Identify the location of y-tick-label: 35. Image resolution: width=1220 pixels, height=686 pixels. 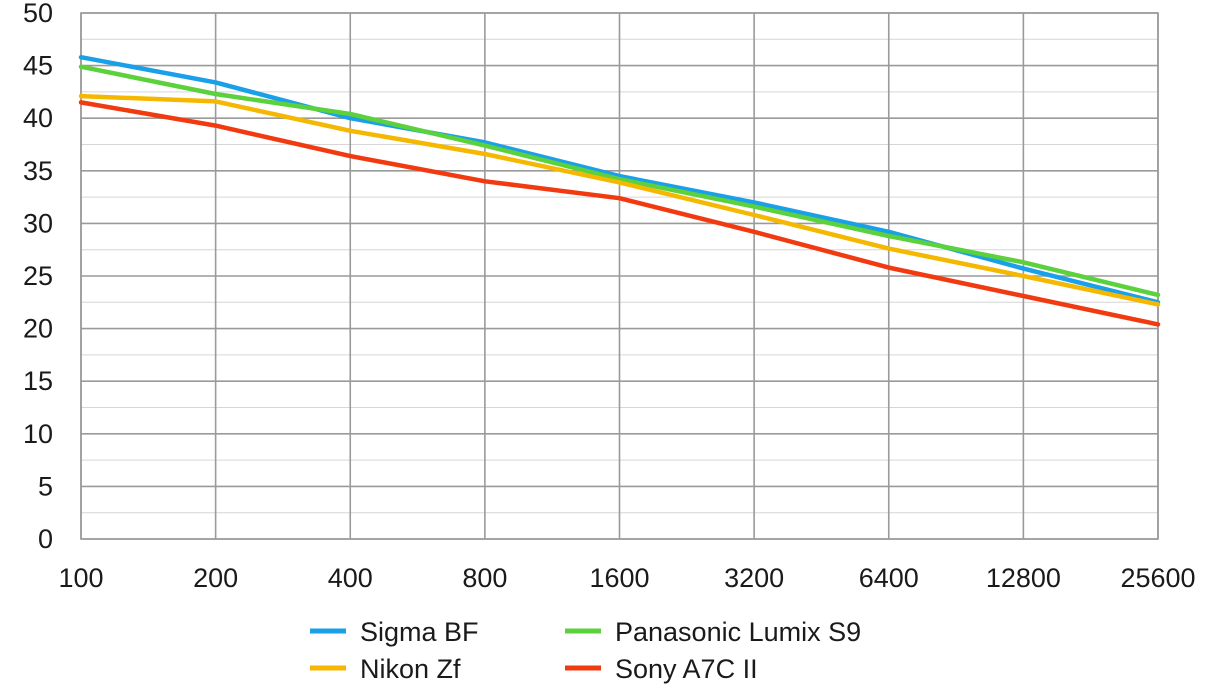
(38, 171).